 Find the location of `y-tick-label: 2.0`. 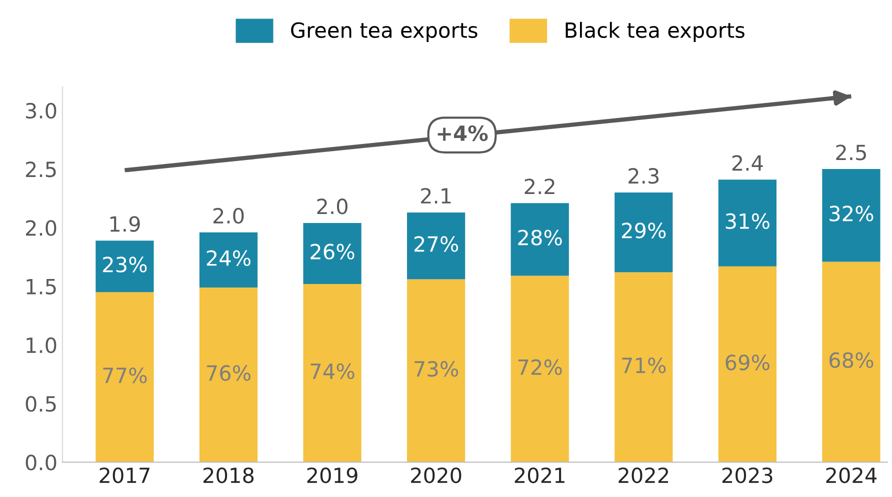

y-tick-label: 2.0 is located at coordinates (41, 228).